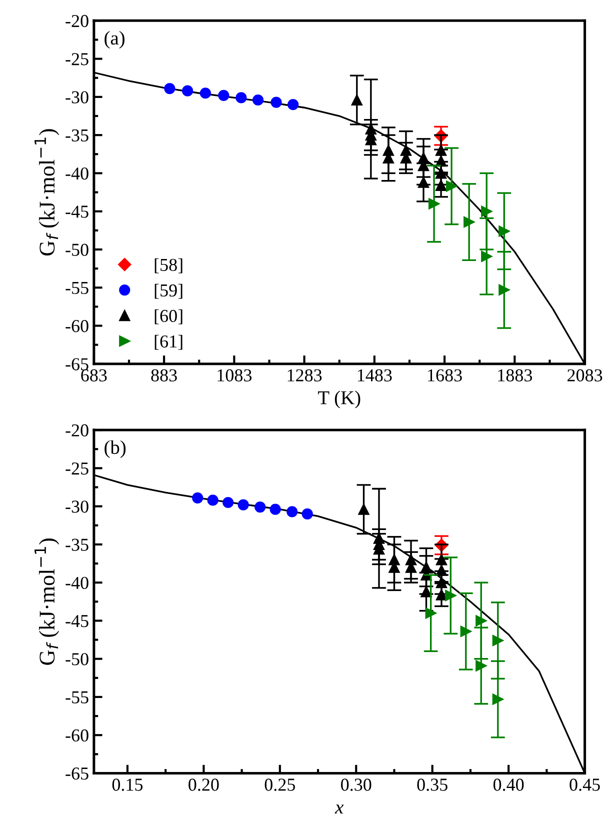 This screenshot has width=606, height=827. I want to click on x-tick-label: 0.20, so click(203, 784).